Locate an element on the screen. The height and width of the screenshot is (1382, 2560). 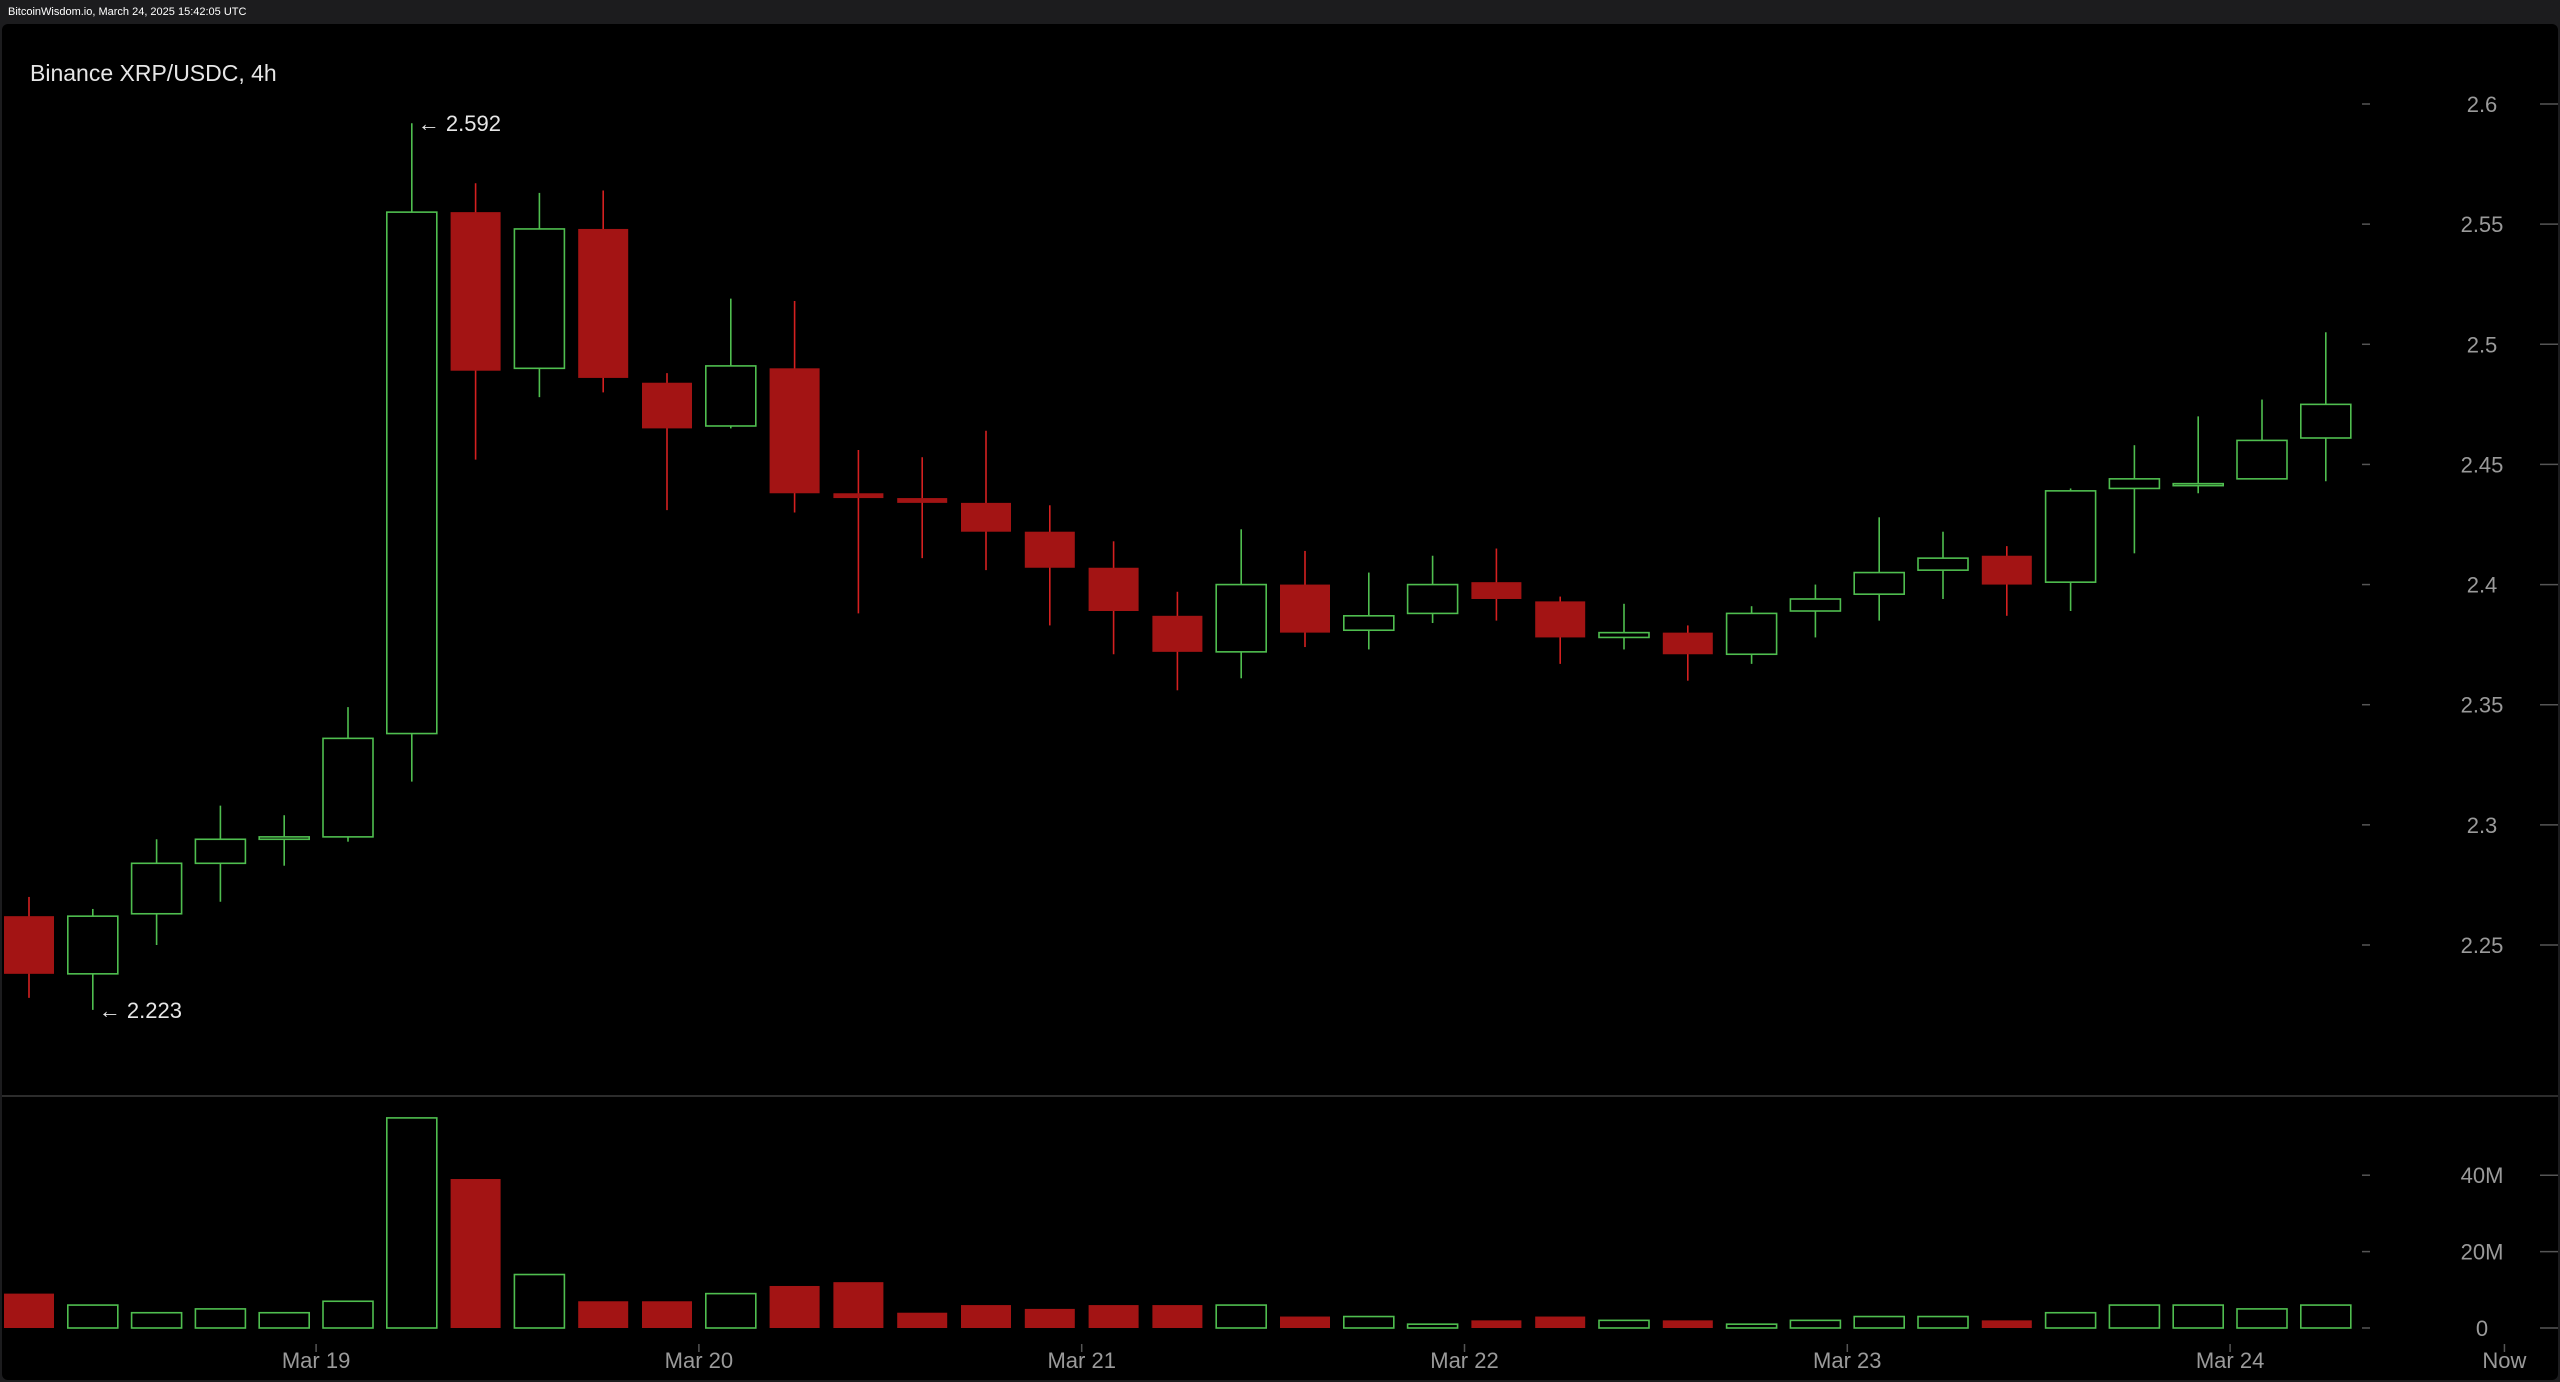
price-tick-label: 2.45 is located at coordinates (2482, 464).